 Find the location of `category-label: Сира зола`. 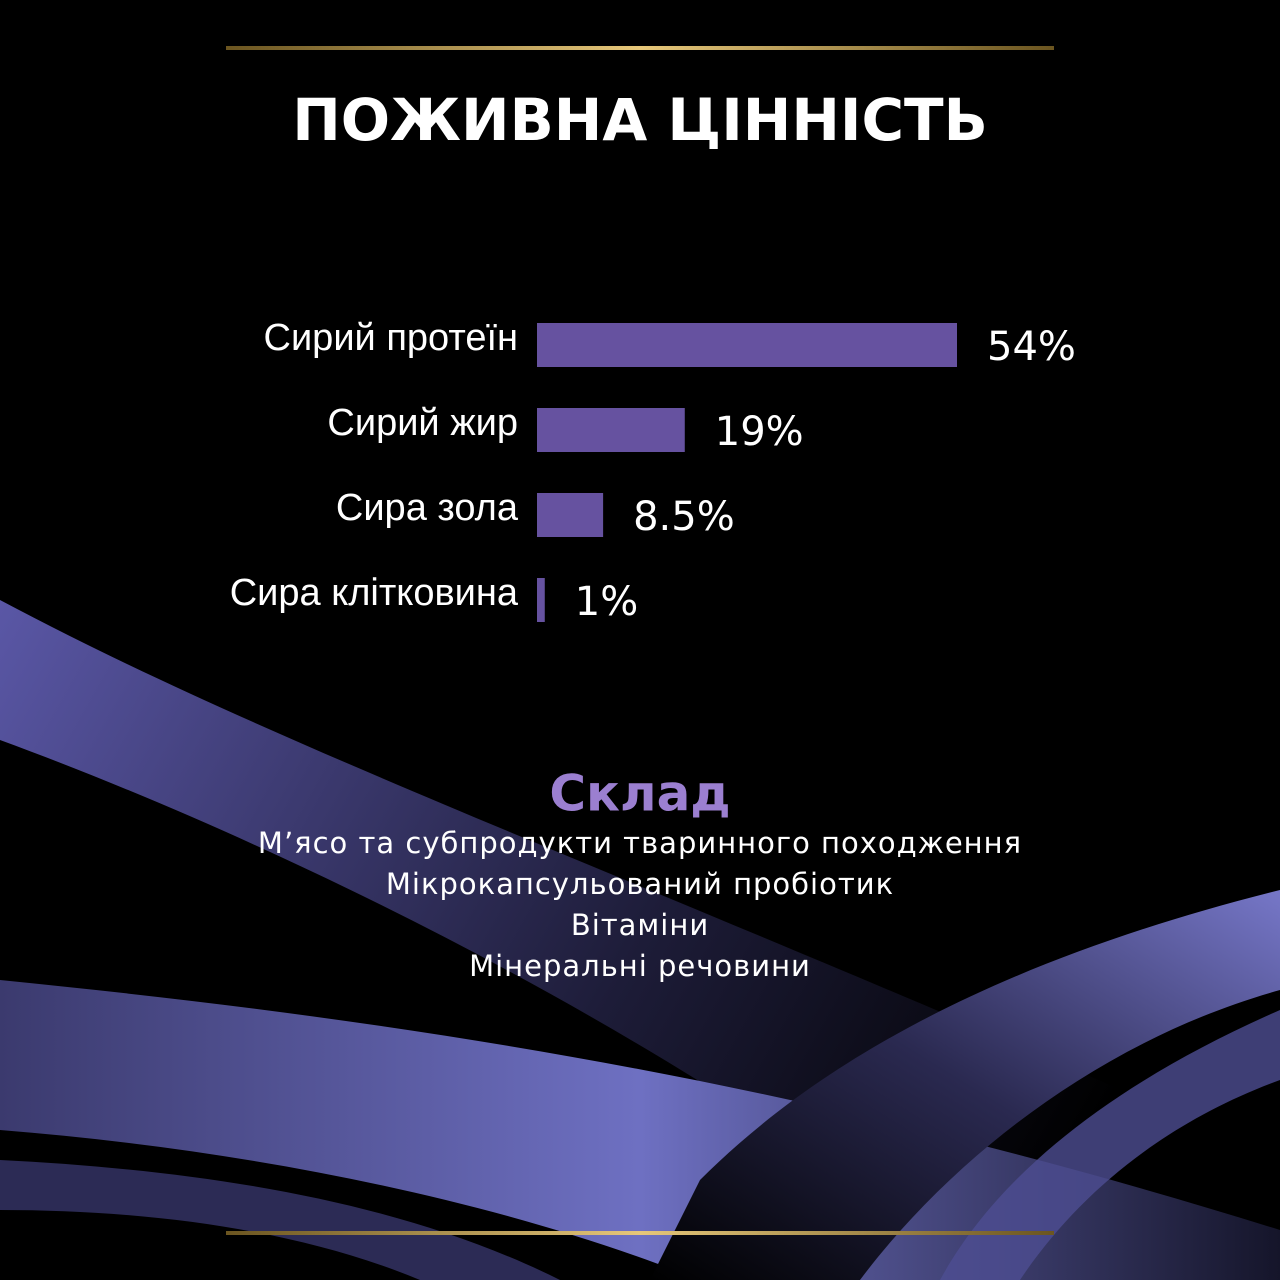

category-label: Сира зола is located at coordinates (427, 508).